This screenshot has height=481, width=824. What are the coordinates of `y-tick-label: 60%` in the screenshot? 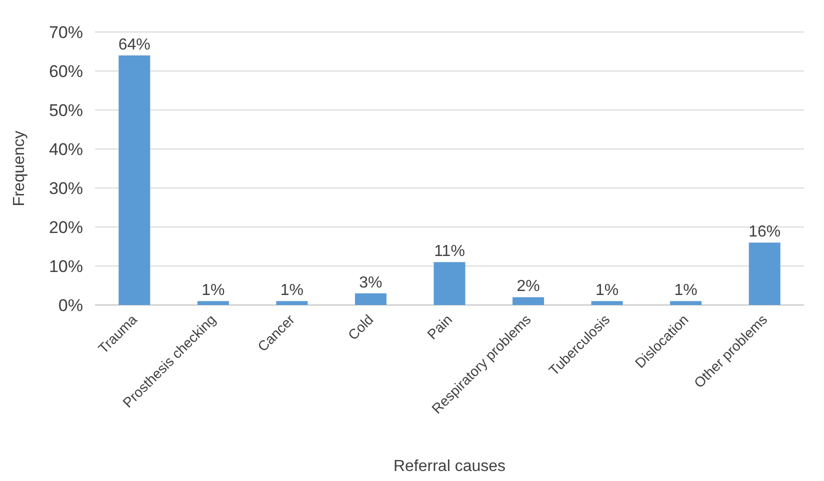 It's located at (65, 71).